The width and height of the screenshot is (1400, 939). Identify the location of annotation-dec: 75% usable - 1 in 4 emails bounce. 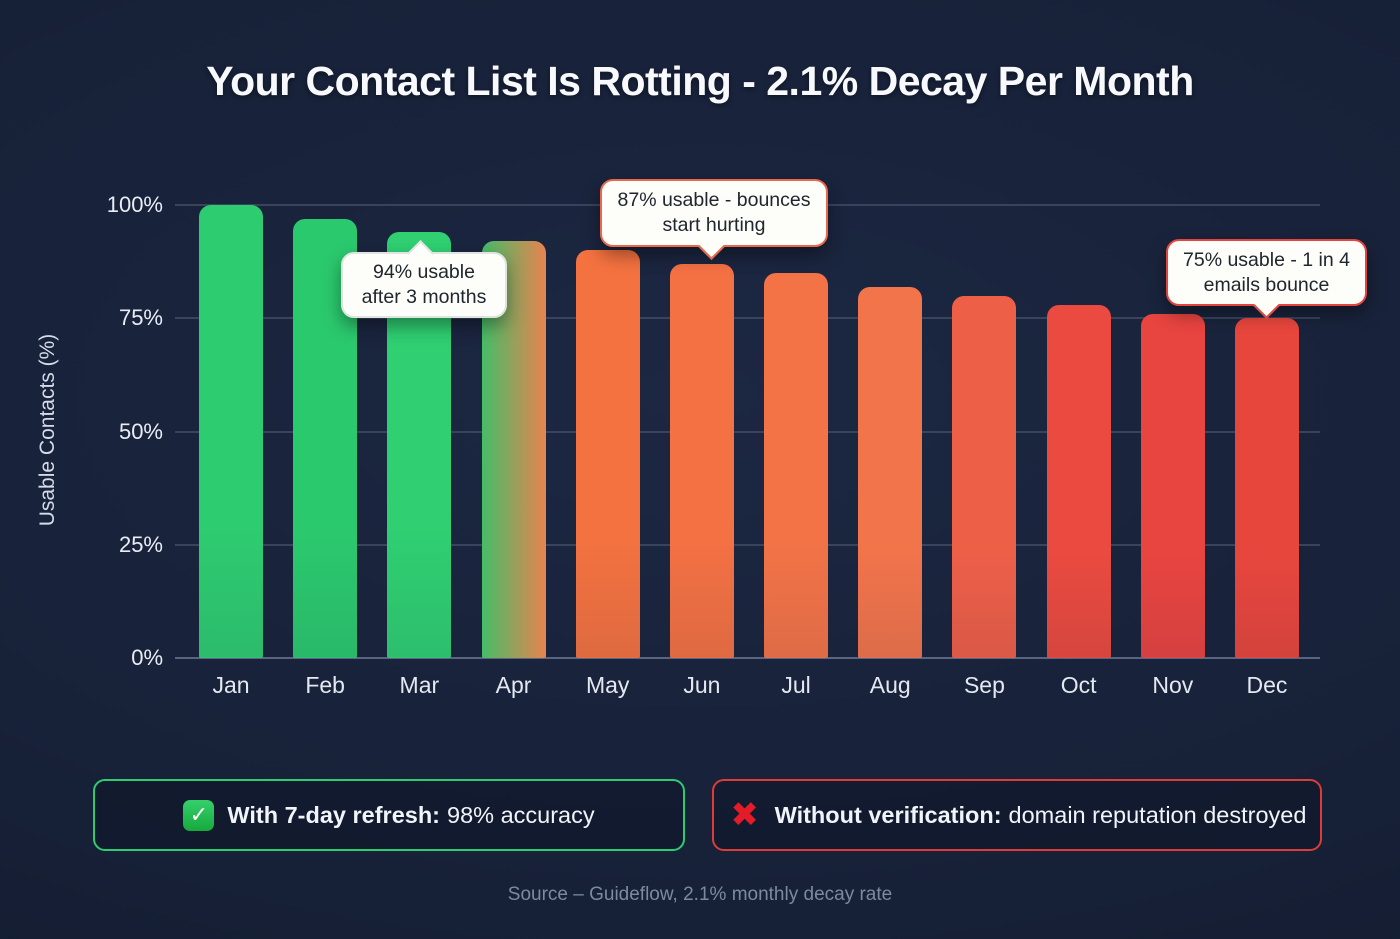
(1266, 279).